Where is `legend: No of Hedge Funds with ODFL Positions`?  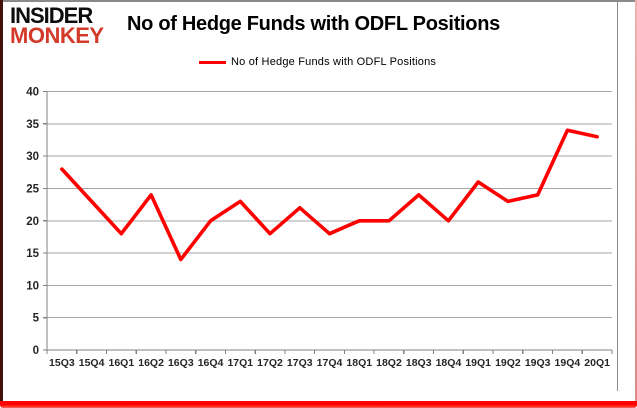
legend: No of Hedge Funds with ODFL Positions is located at coordinates (317, 62).